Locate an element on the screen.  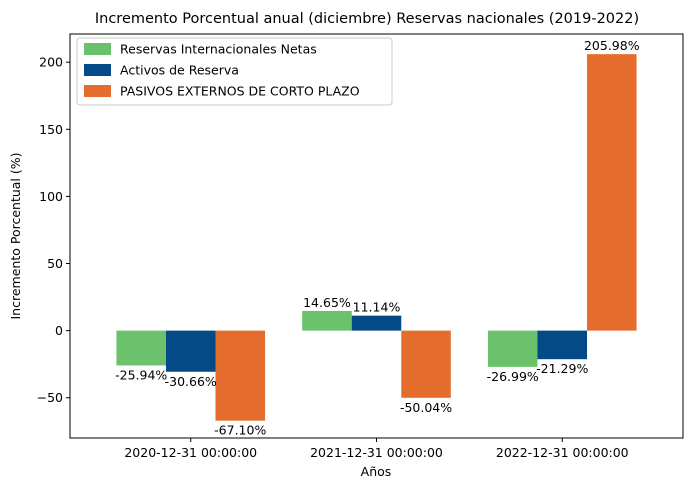
y-tick-label: −50 is located at coordinates (50, 397).